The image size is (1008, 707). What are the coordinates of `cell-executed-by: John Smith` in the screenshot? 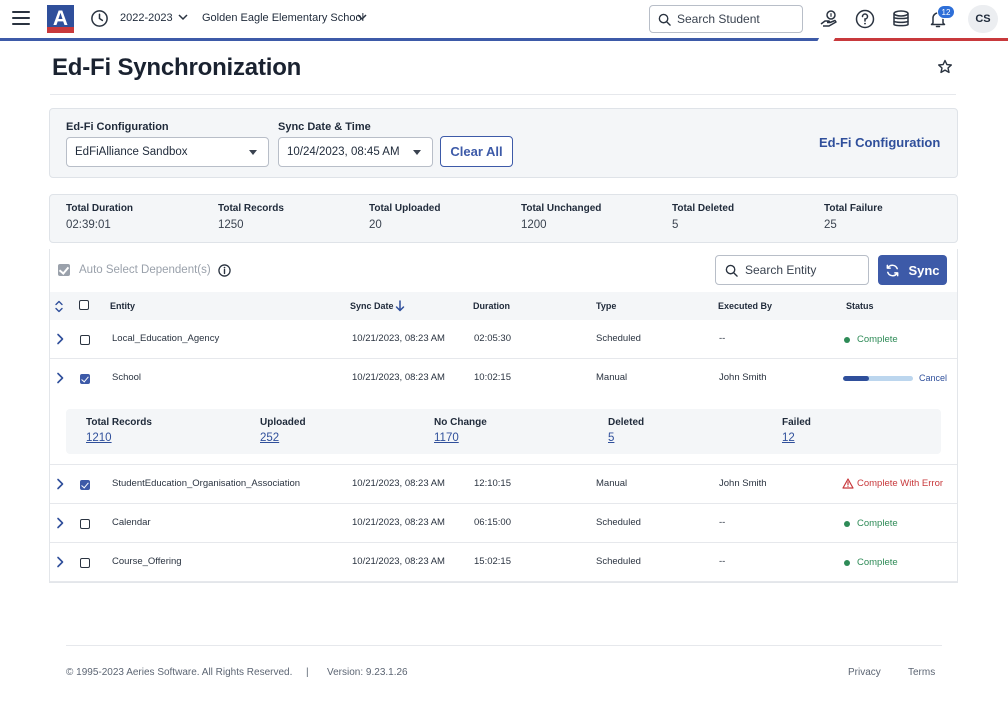 It's located at (743, 377).